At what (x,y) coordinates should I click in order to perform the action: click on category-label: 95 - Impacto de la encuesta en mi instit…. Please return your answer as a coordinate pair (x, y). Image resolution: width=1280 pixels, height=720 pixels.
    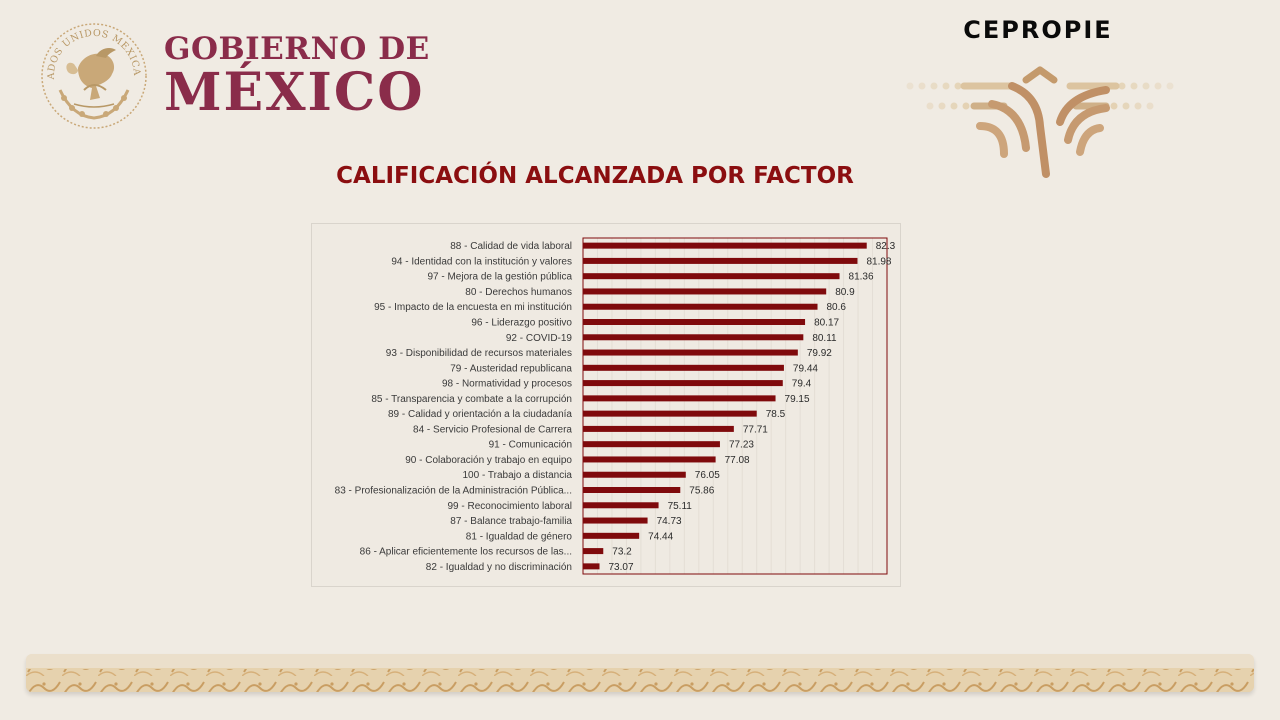
    Looking at the image, I should click on (473, 307).